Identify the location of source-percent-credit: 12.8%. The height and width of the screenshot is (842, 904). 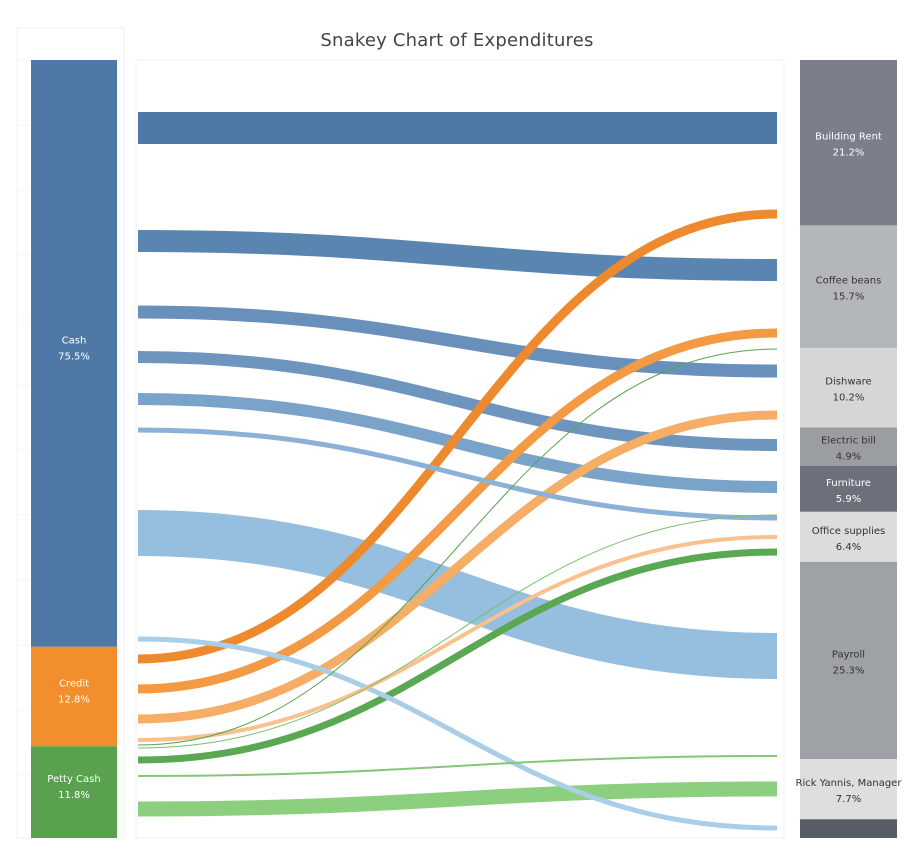
(74, 700).